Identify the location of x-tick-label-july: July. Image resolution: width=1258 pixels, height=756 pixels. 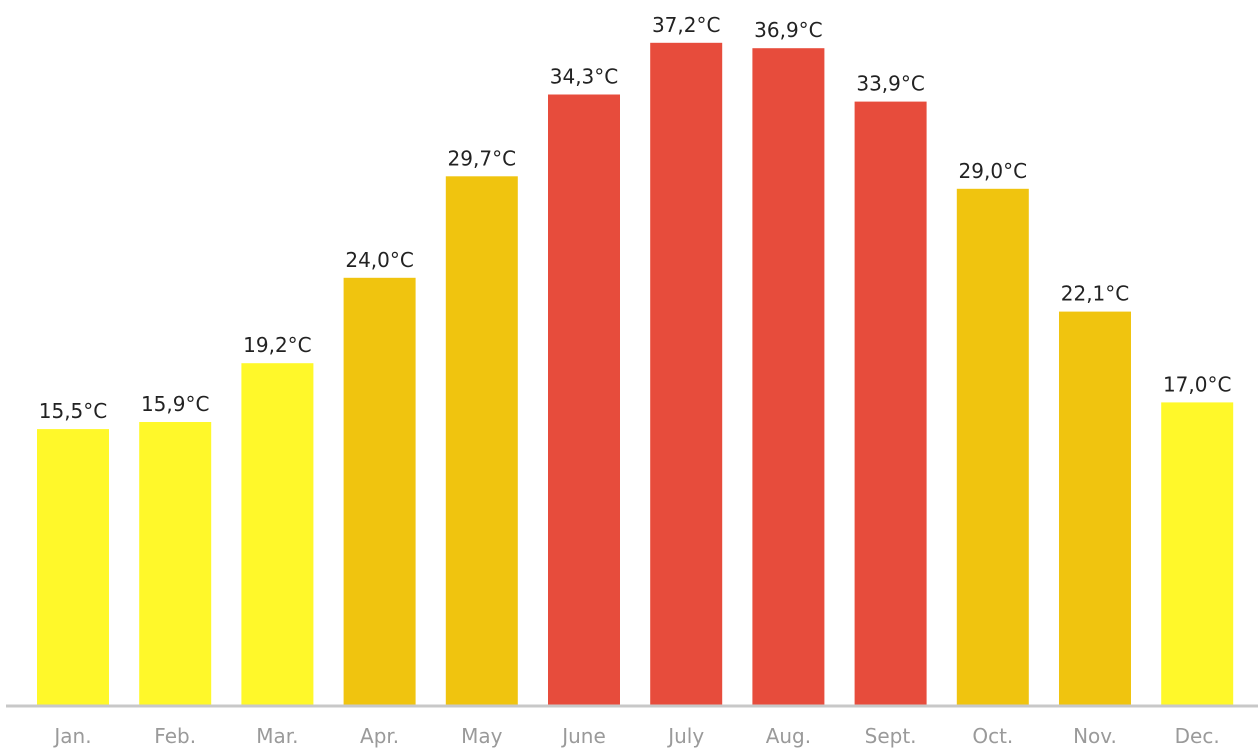
(685, 736).